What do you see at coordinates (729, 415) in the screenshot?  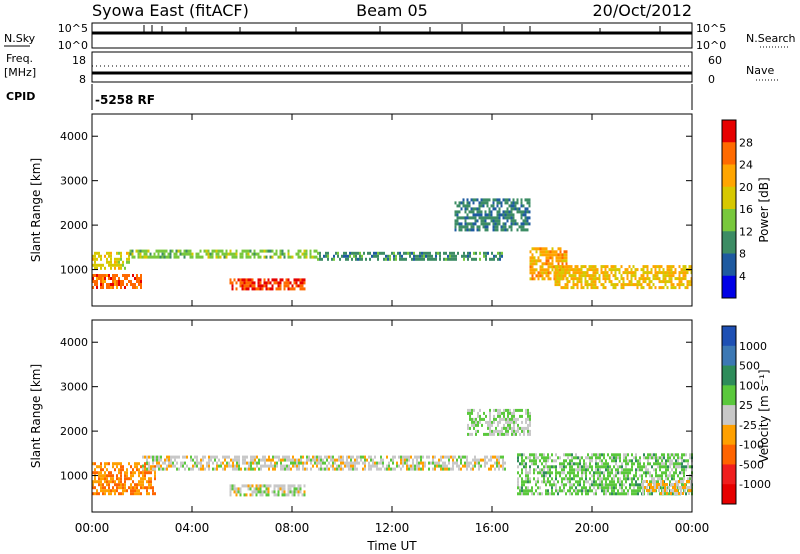 I see `velocity-colorbar-frame` at bounding box center [729, 415].